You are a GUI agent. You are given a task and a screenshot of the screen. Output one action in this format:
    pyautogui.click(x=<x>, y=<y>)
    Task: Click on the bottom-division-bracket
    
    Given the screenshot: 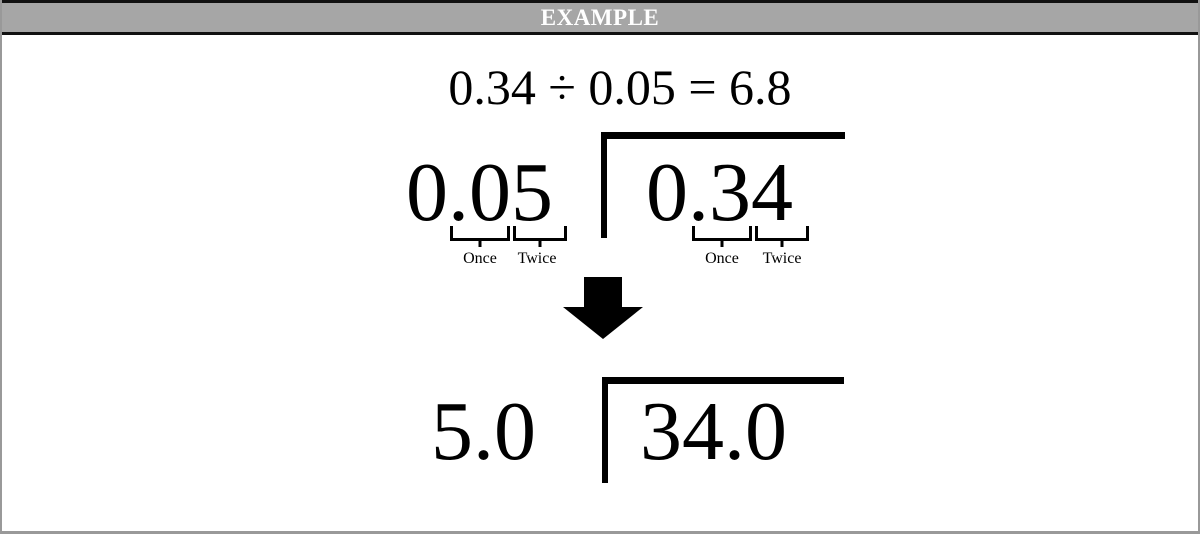 What is the action you would take?
    pyautogui.click(x=723, y=430)
    